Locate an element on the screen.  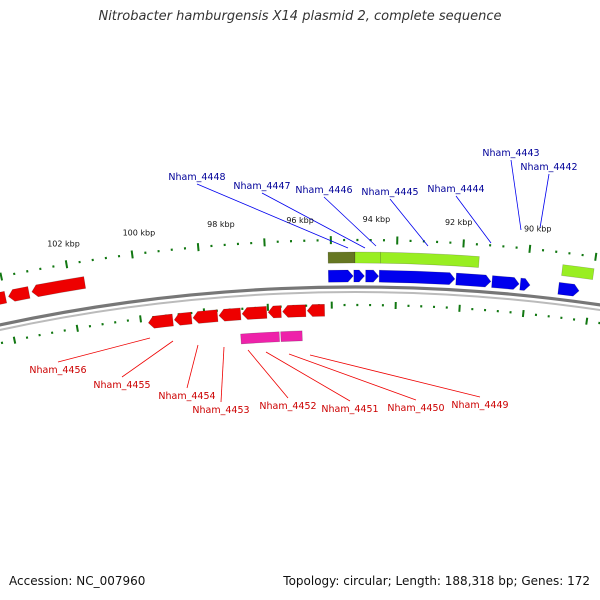
gene-label: Nham_4442 is located at coordinates (548, 167).